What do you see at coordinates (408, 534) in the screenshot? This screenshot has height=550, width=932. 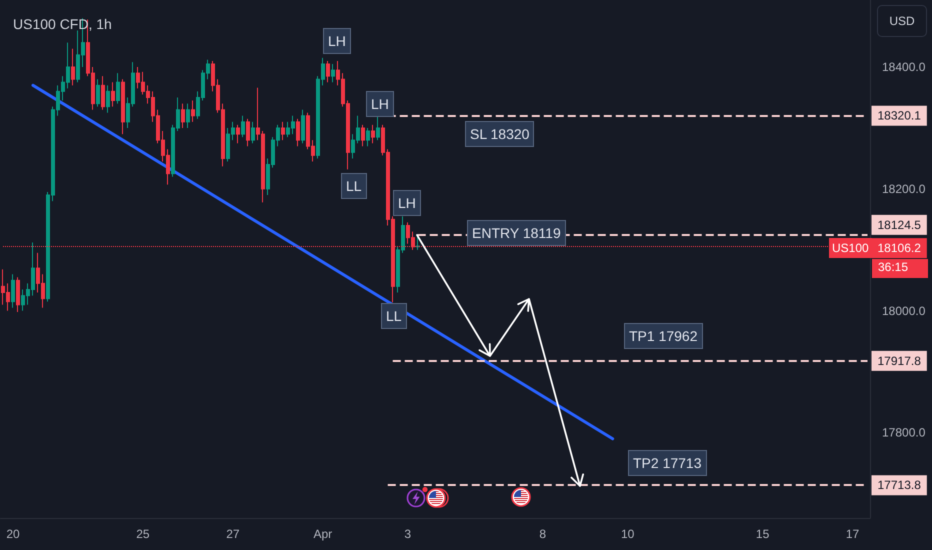 I see `x-tick-label: 3` at bounding box center [408, 534].